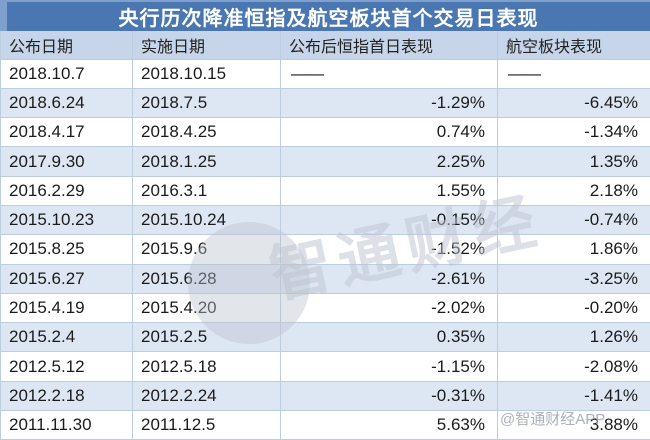 Image resolution: width=650 pixels, height=440 pixels. I want to click on date-cell: 2017.9.30, so click(66, 161).